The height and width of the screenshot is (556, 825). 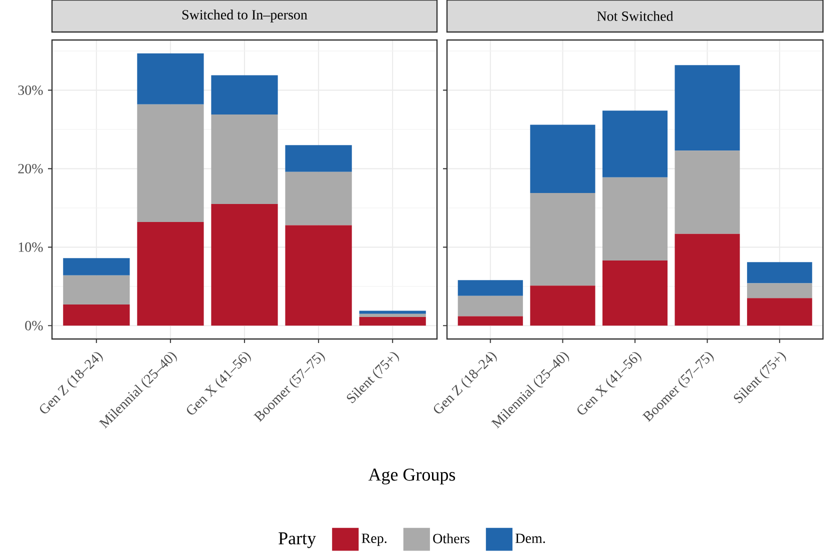 I want to click on chart-title: Switched to In–person, so click(x=245, y=16).